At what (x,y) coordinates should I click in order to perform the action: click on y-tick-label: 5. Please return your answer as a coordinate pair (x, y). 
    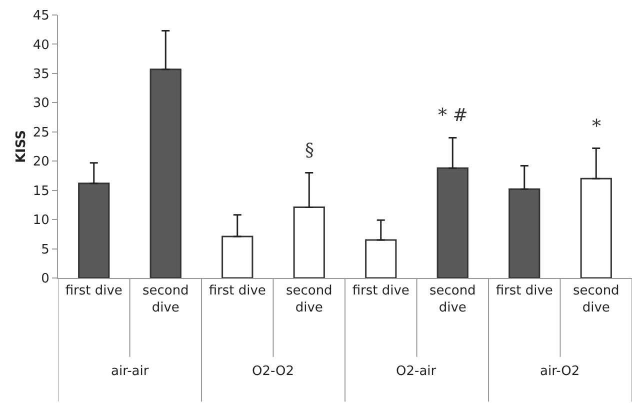
    Looking at the image, I should click on (45, 250).